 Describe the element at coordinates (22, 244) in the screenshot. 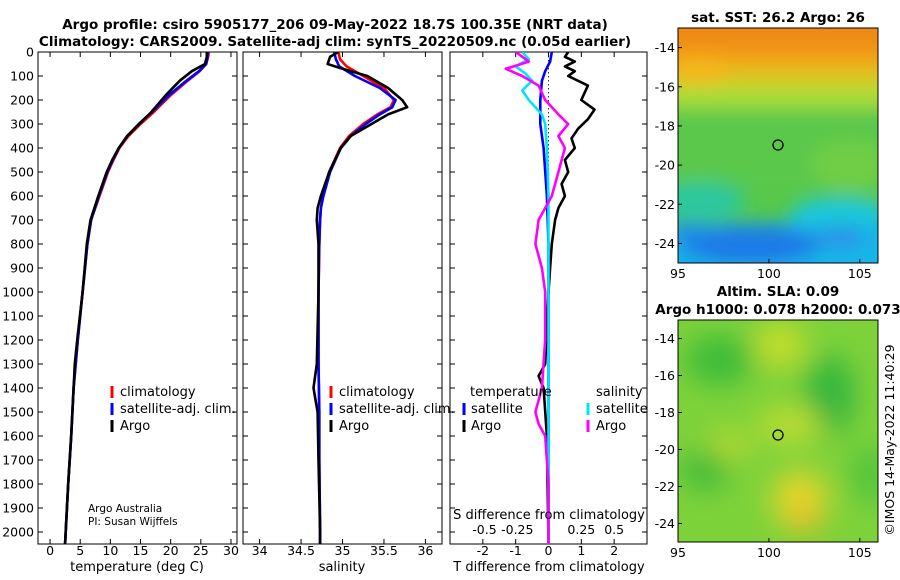

I see `y-tick-label: 800` at that location.